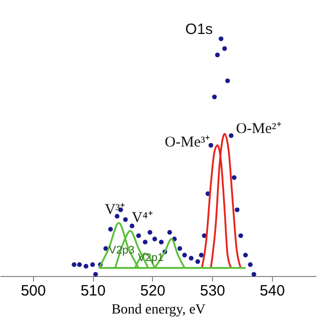  Describe the element at coordinates (33, 291) in the screenshot. I see `x-tick-label: 500` at that location.